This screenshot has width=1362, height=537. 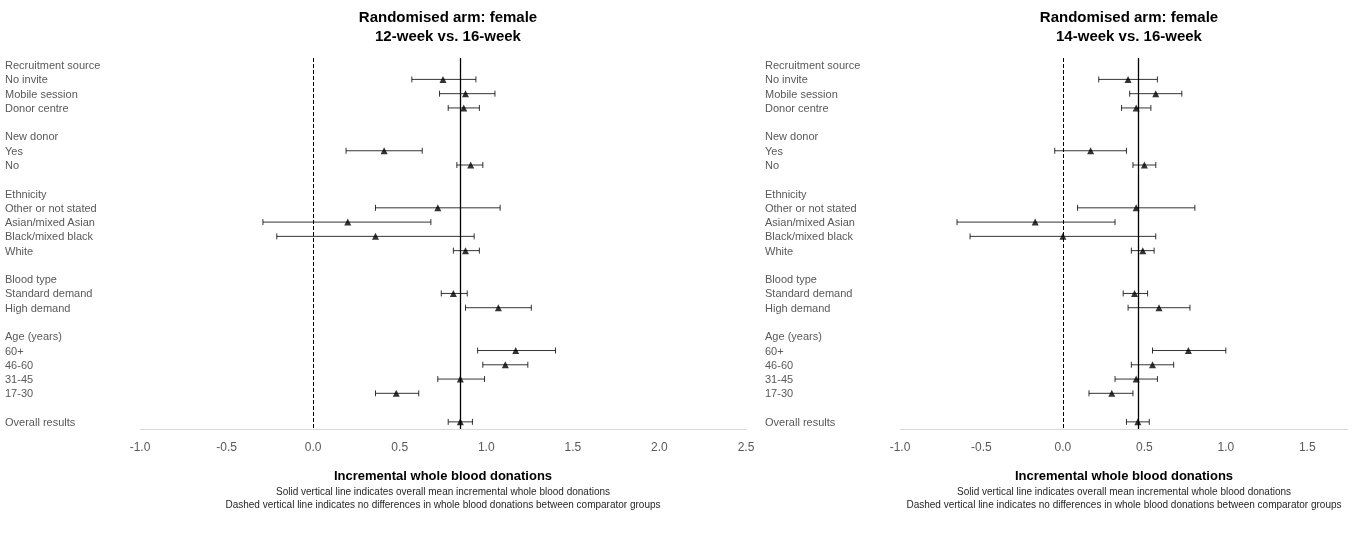 I want to click on x-tick-label: 2.0, so click(x=660, y=447).